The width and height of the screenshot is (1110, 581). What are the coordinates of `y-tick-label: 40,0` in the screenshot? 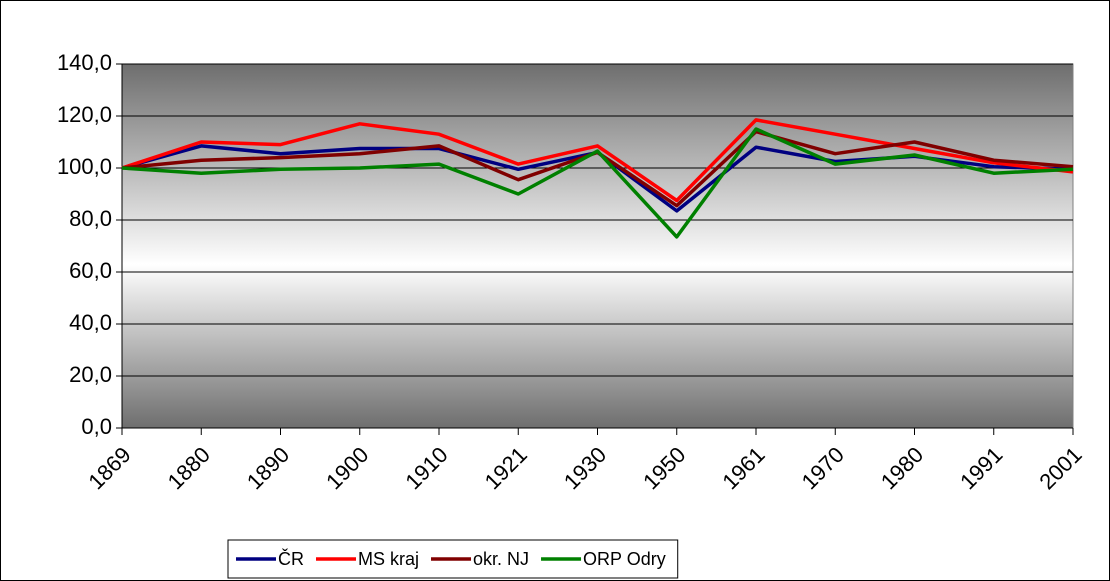 It's located at (90, 322).